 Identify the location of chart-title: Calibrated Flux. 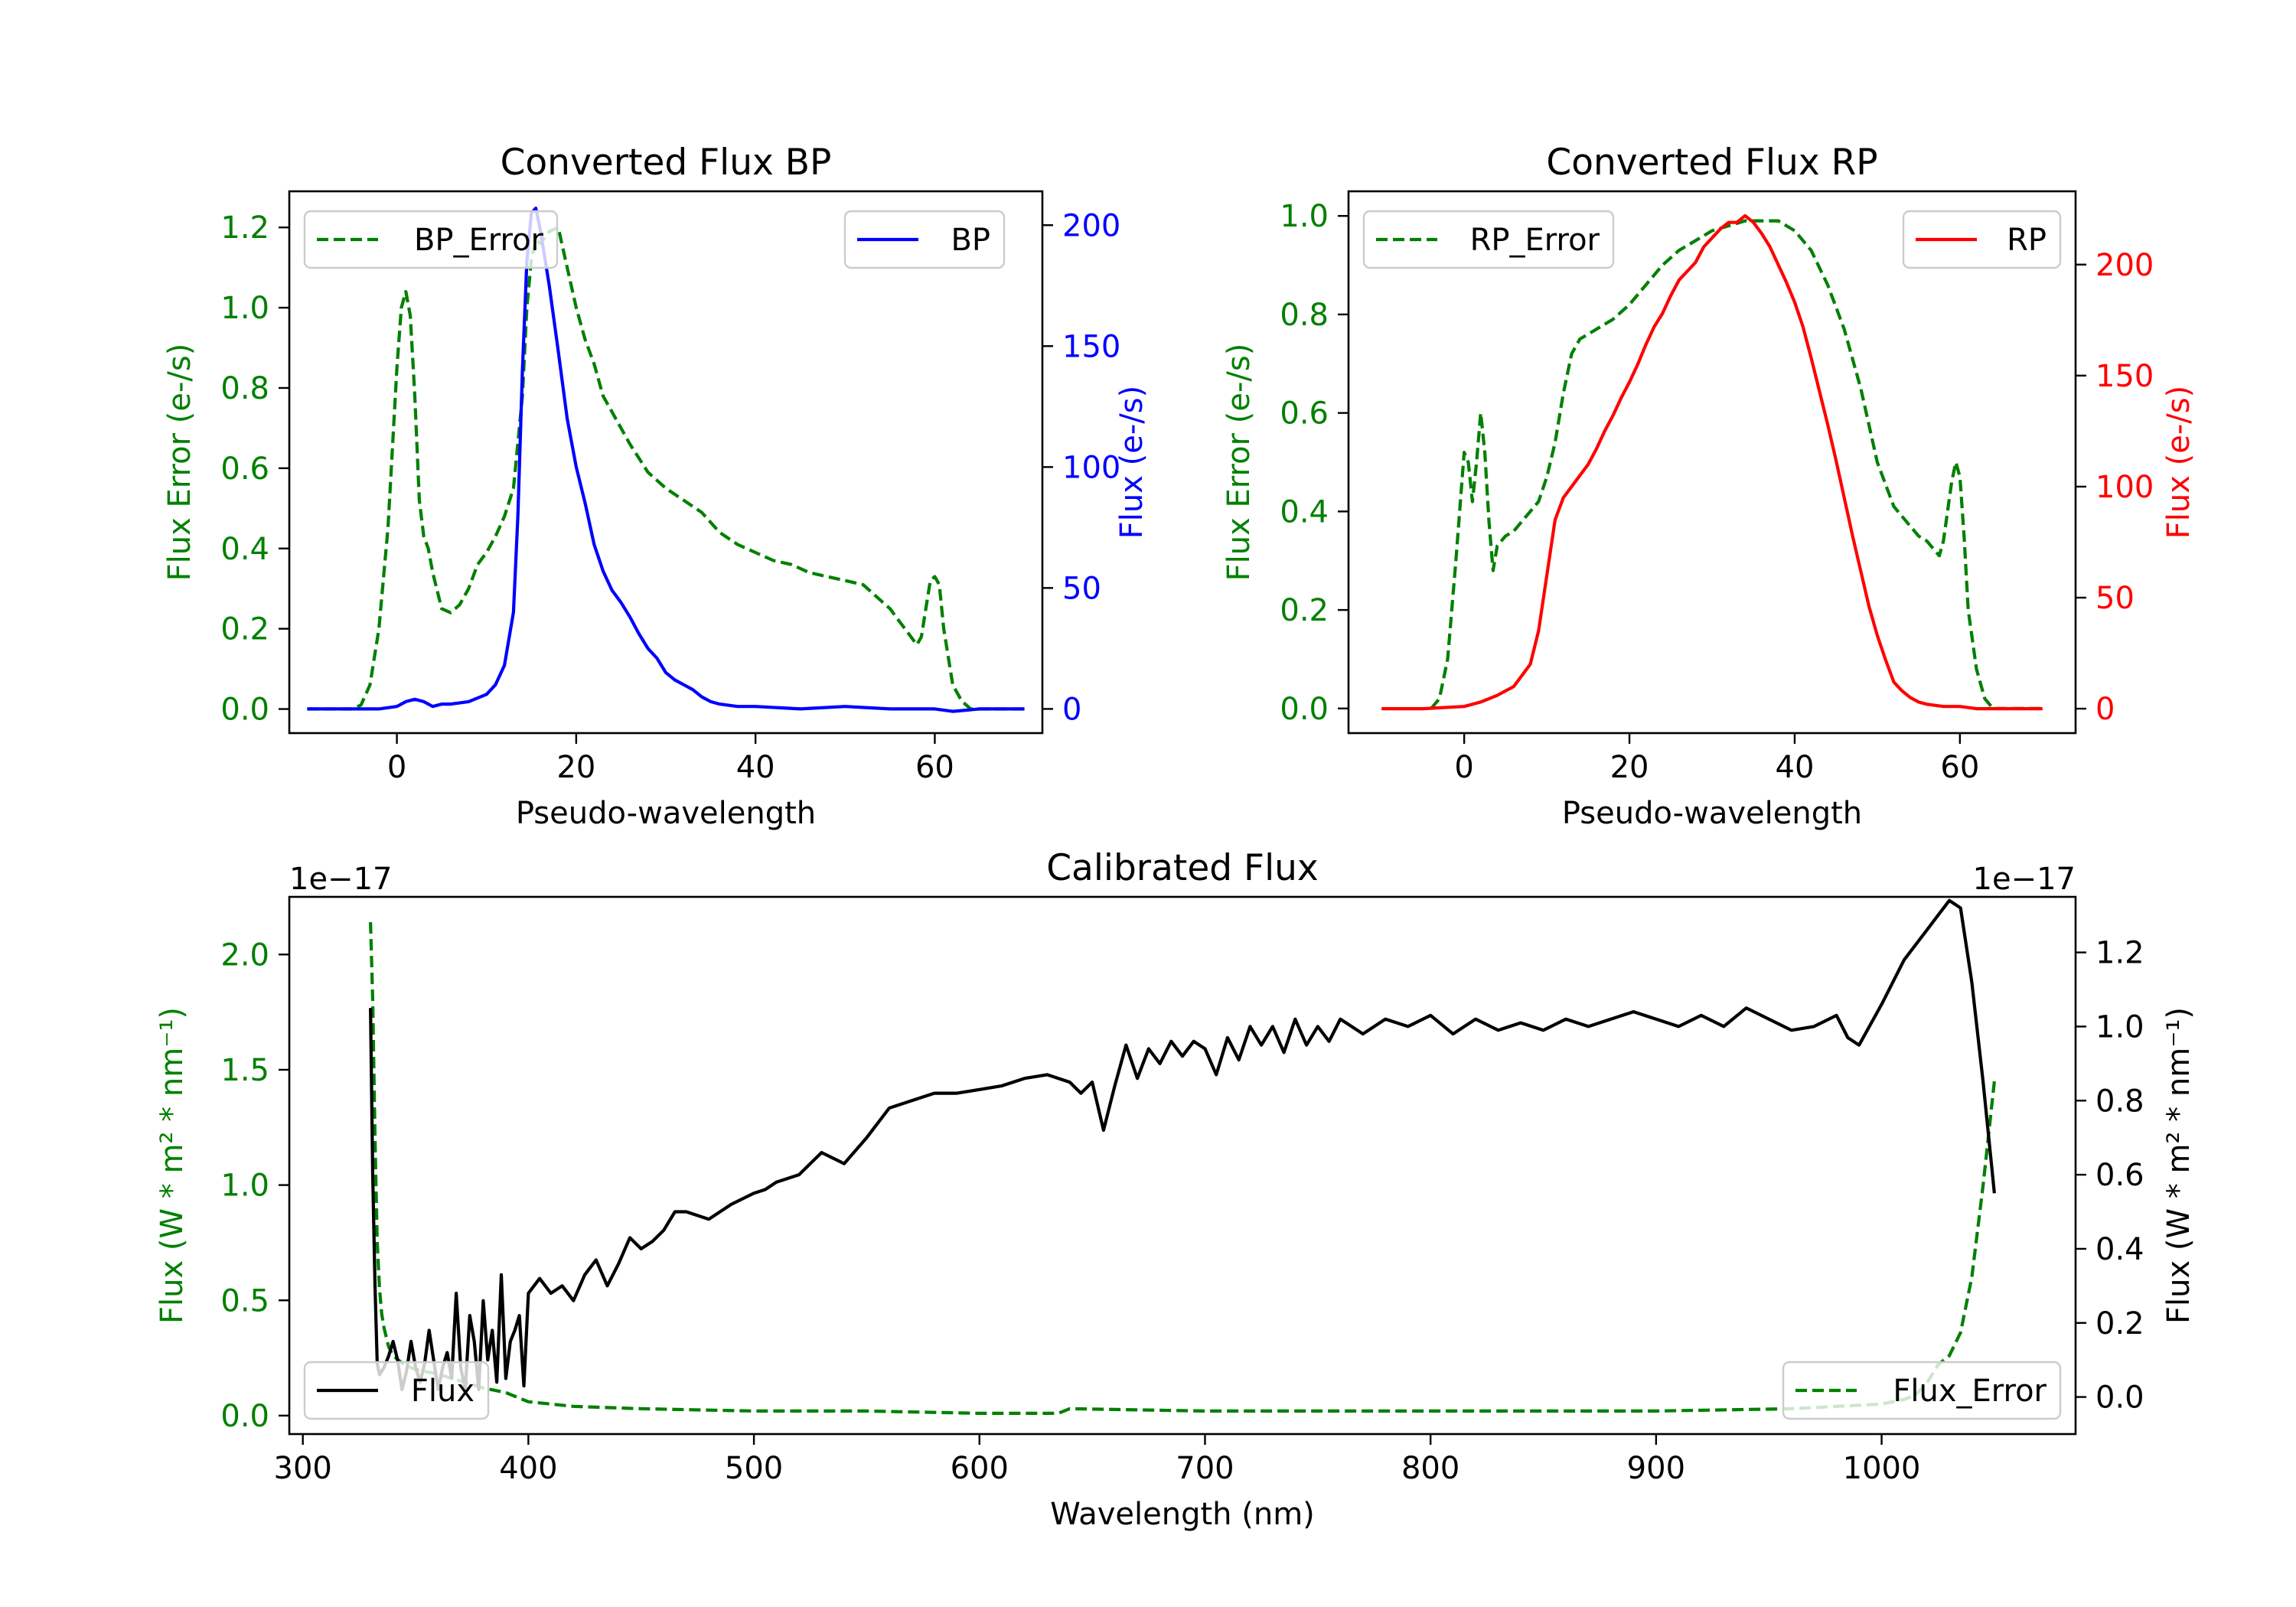
(1182, 868).